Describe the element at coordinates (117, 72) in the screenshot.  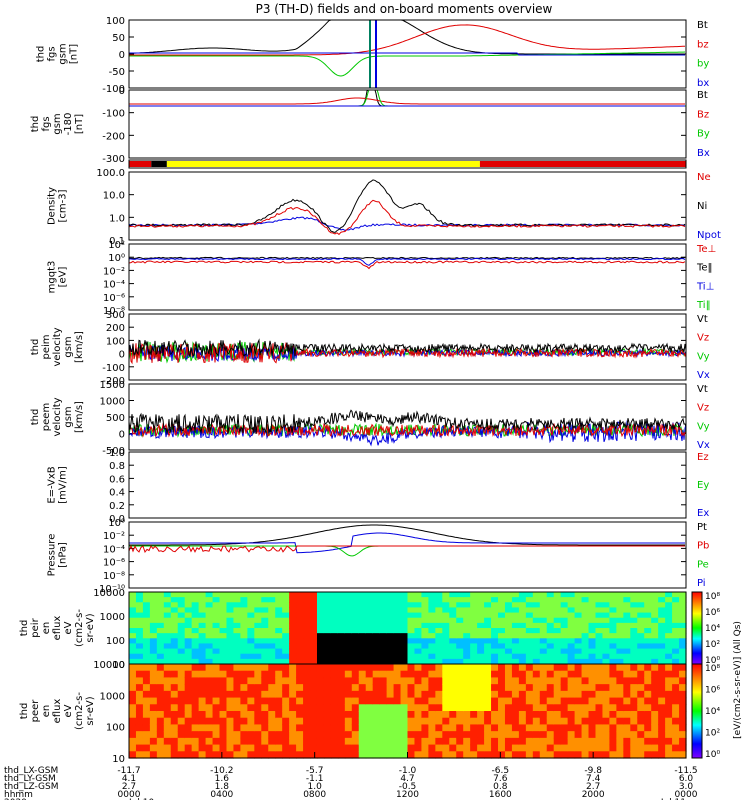
I see `y-tick-label: -50` at that location.